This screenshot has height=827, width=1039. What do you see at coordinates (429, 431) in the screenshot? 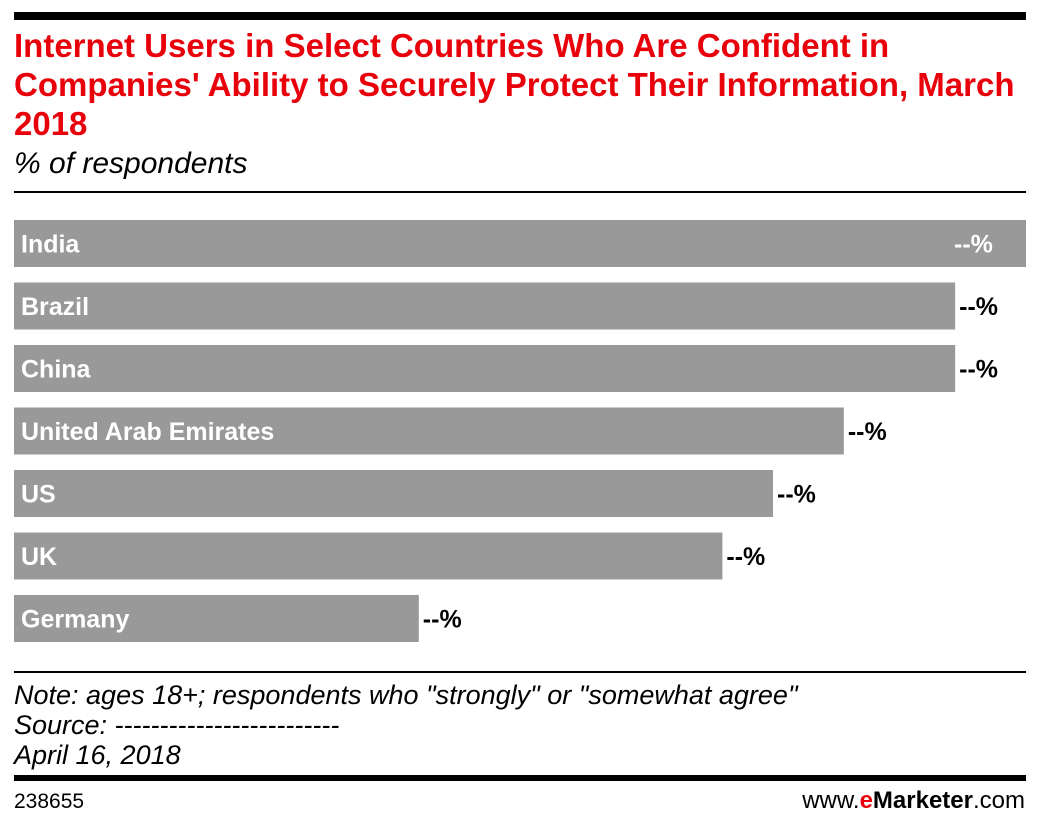
I see `bar-united-arab-emirates` at bounding box center [429, 431].